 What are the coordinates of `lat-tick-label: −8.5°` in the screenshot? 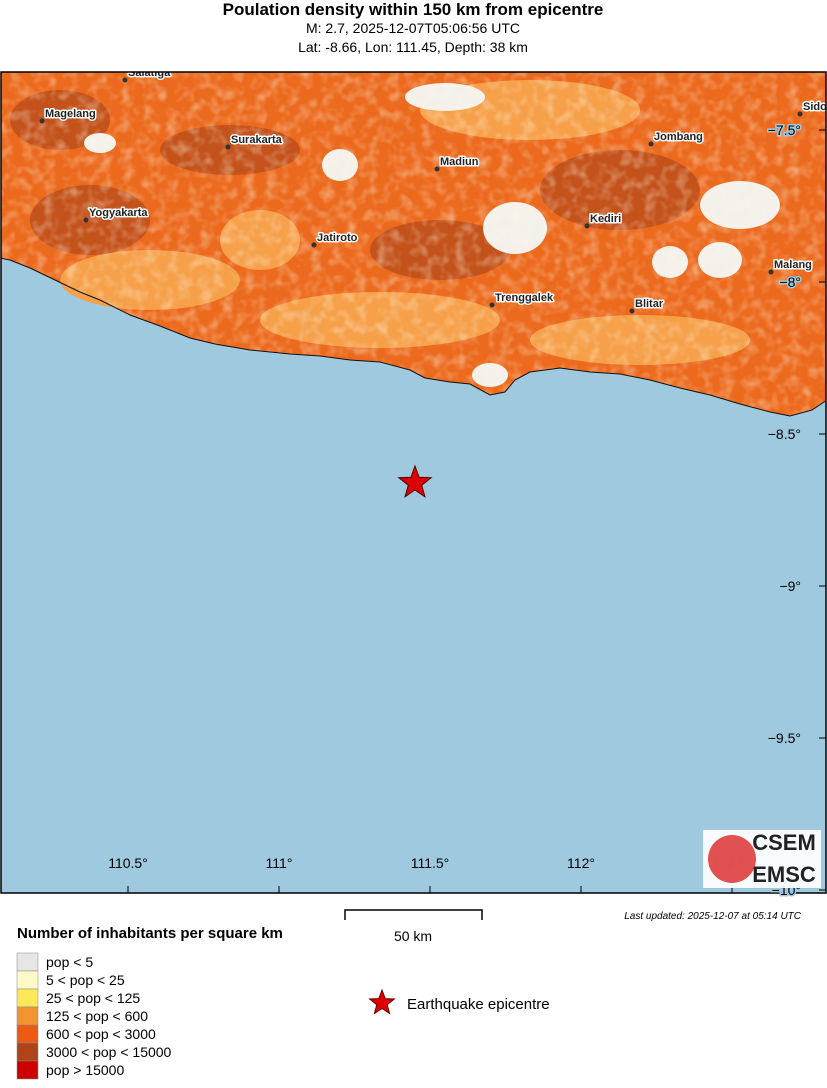 It's located at (784, 434).